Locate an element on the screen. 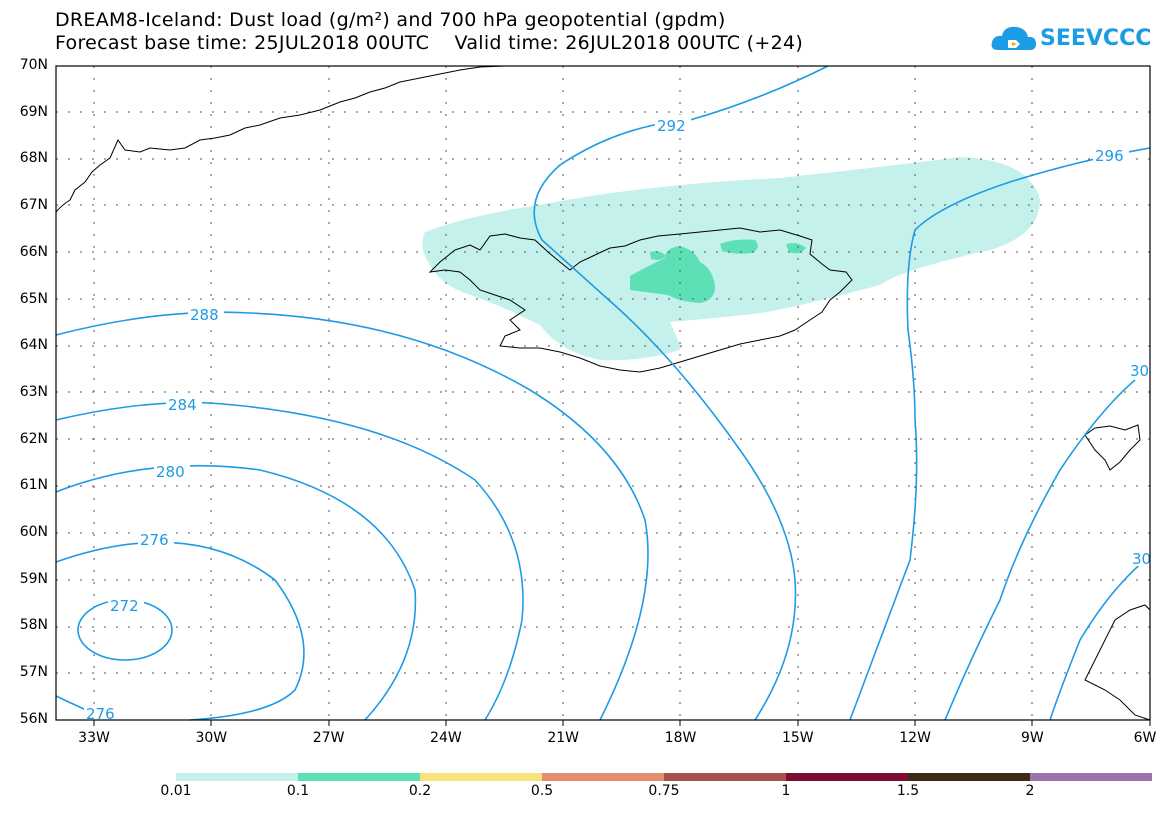 This screenshot has width=1175, height=815. contour-300-lower is located at coordinates (1097, 640).